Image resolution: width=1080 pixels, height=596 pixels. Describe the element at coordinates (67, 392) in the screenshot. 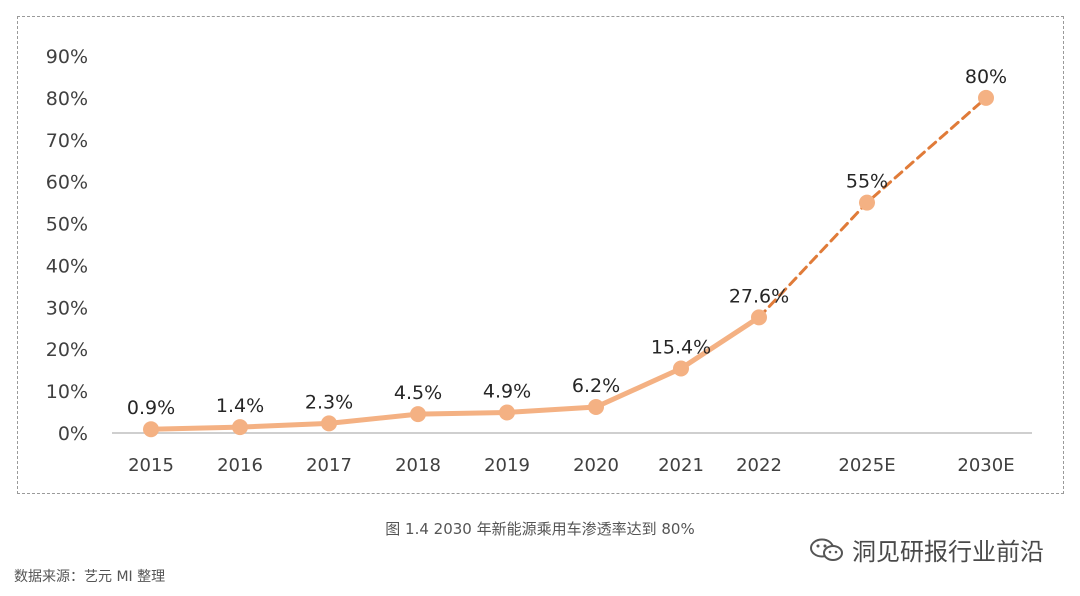

I see `y-tick-label: 10%` at that location.